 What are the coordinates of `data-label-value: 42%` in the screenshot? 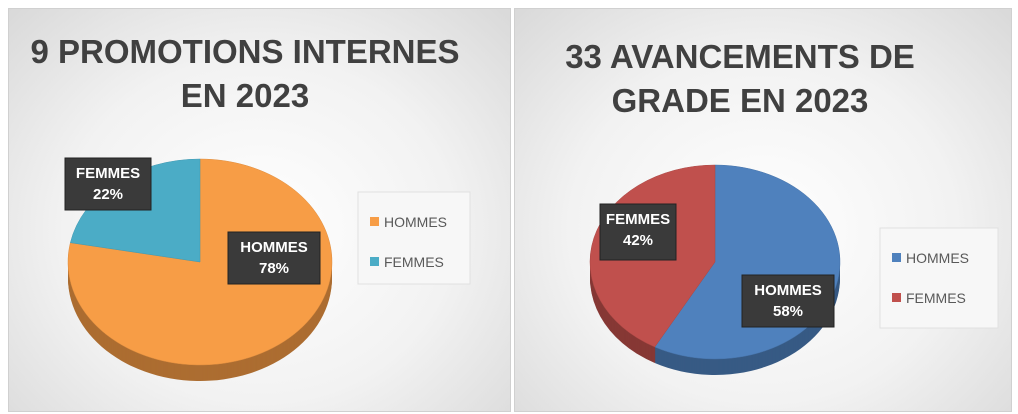 It's located at (638, 240).